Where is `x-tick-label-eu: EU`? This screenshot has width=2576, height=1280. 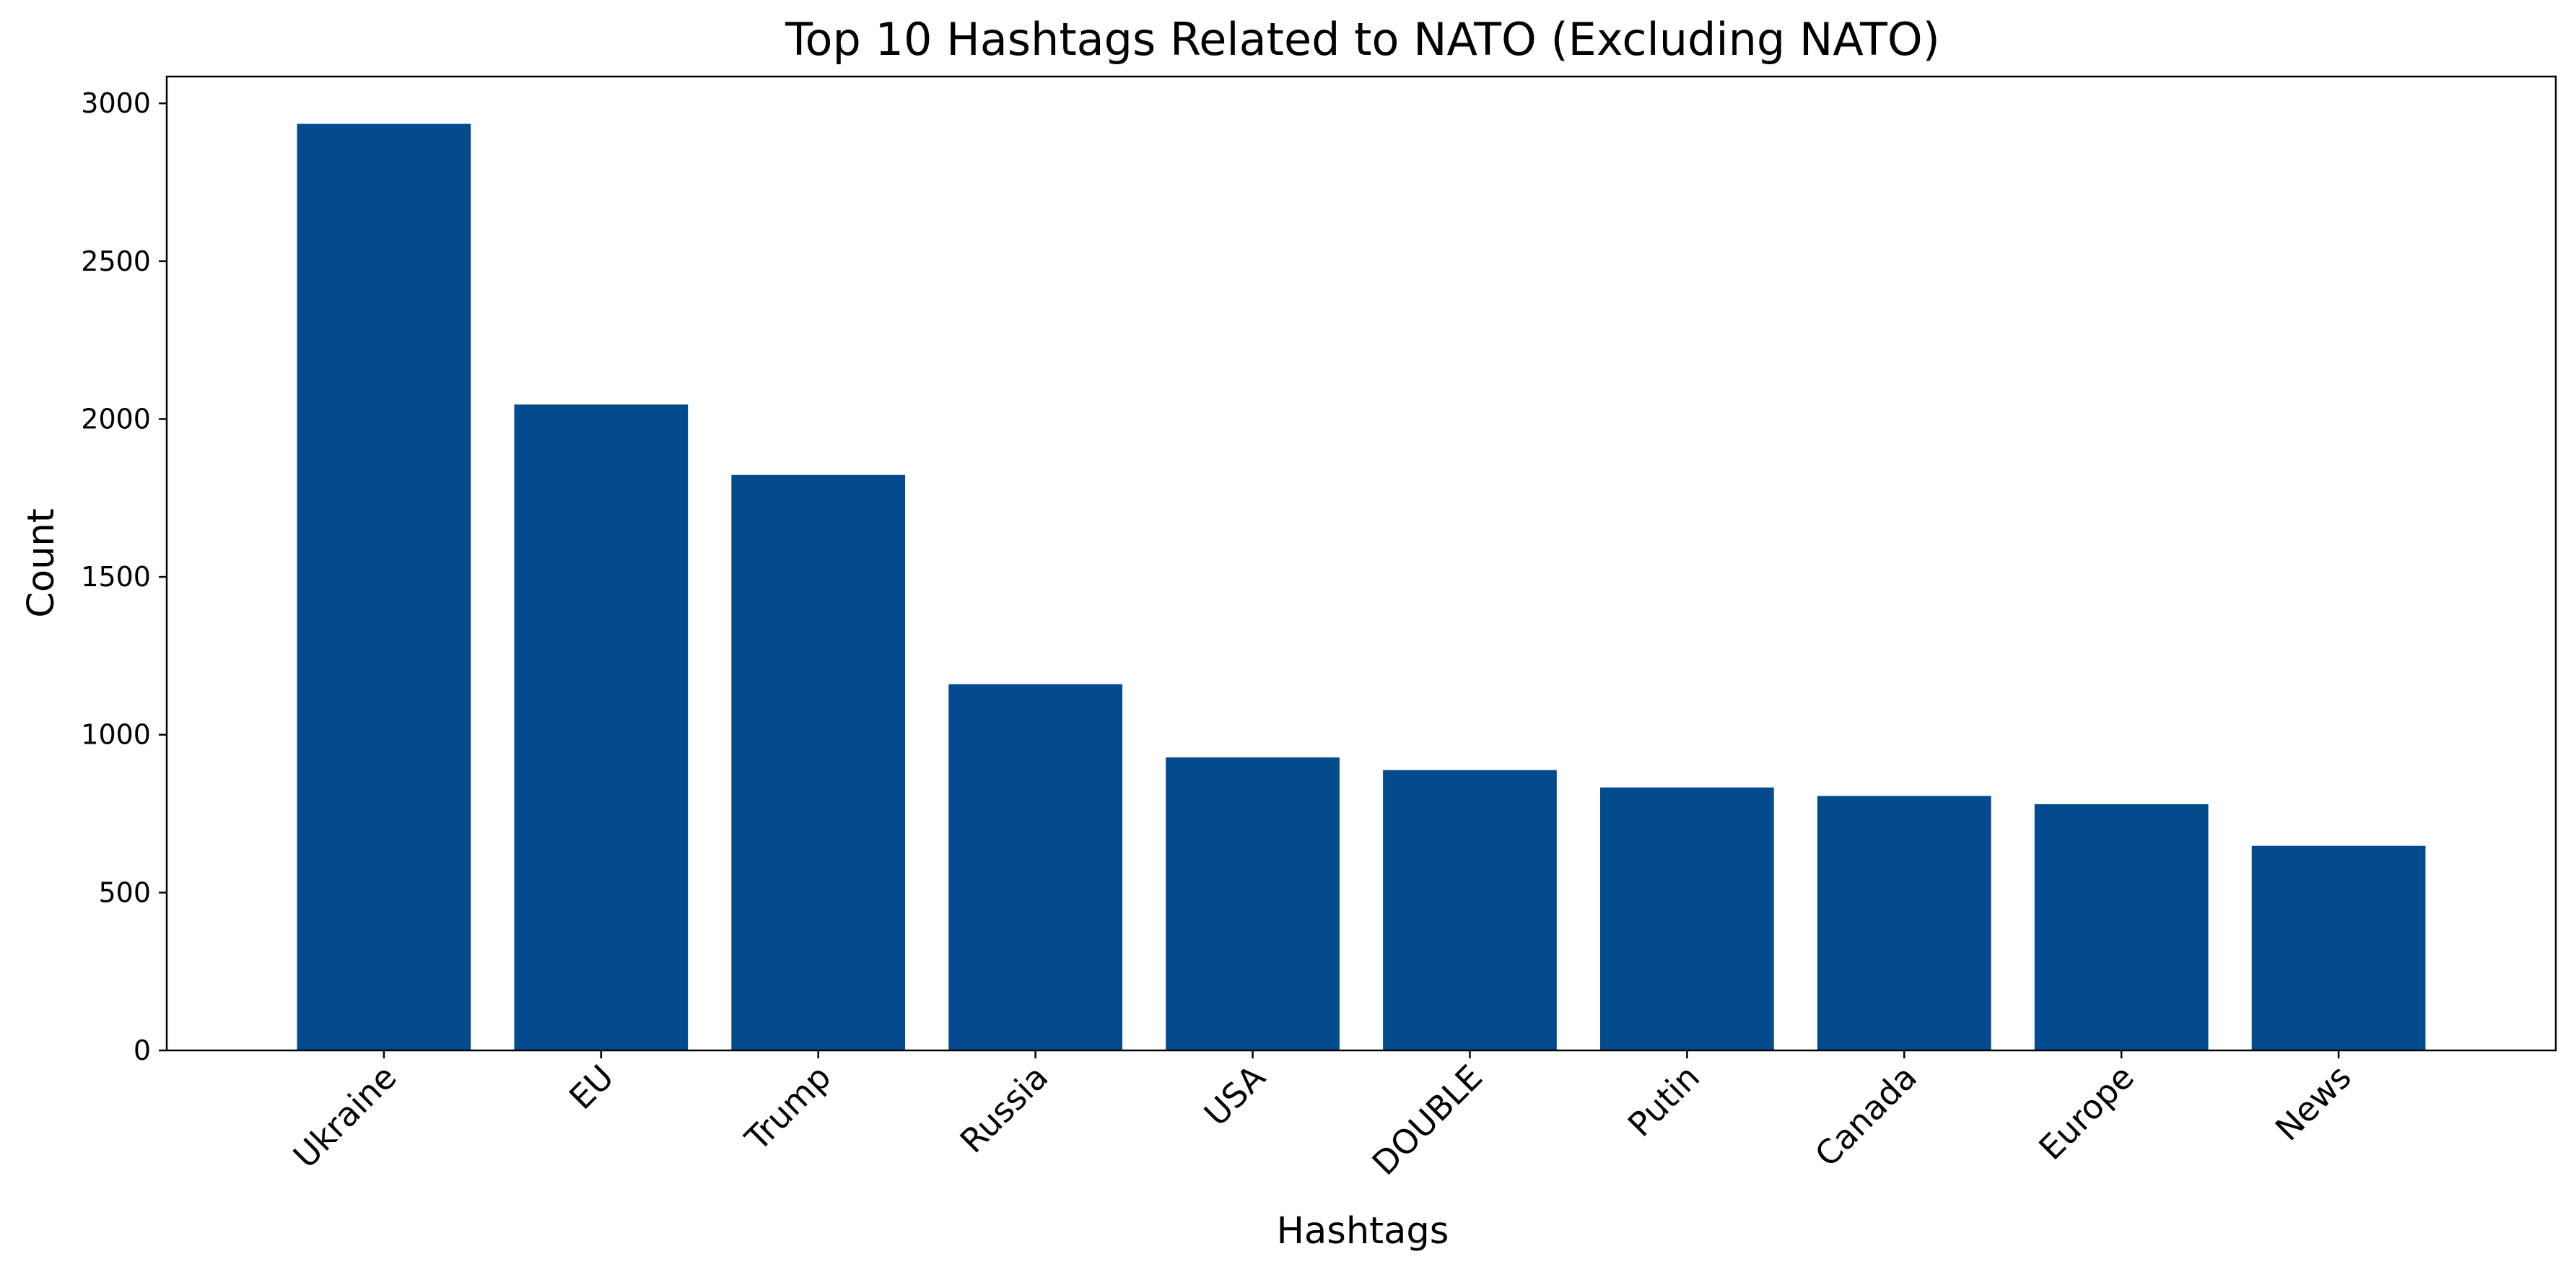 x-tick-label-eu: EU is located at coordinates (591, 1088).